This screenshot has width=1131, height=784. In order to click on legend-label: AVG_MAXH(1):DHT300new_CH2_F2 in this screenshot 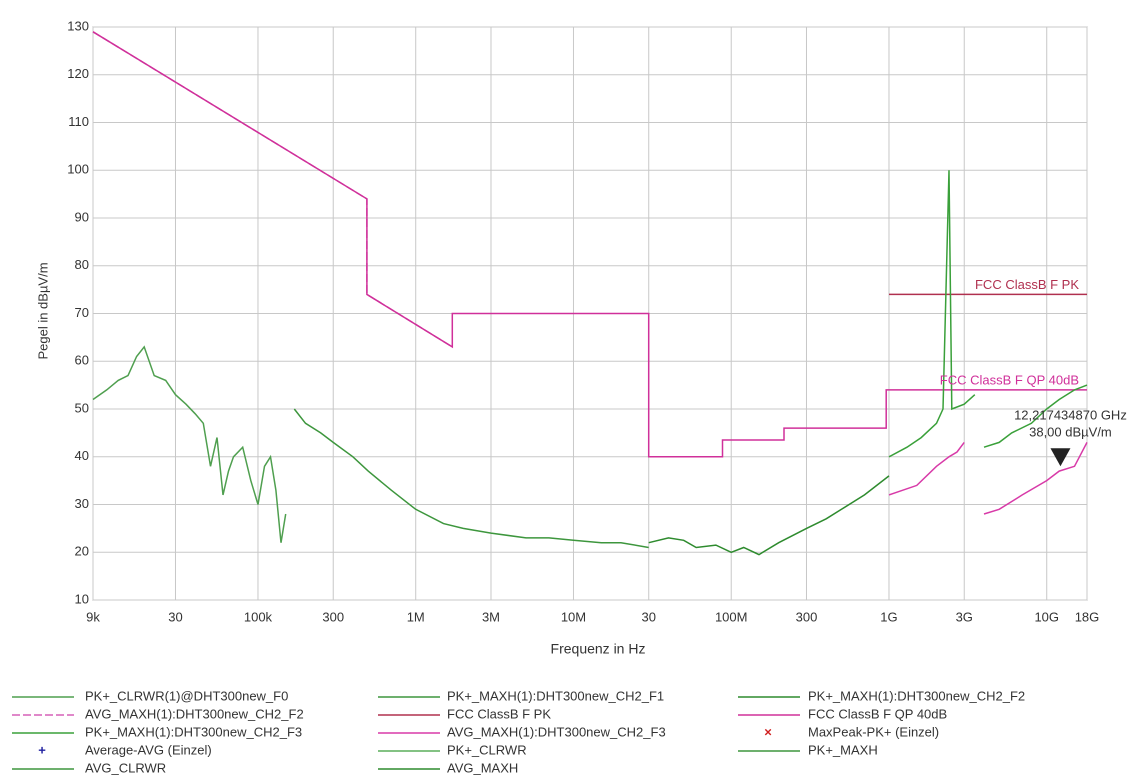, I will do `click(194, 713)`.